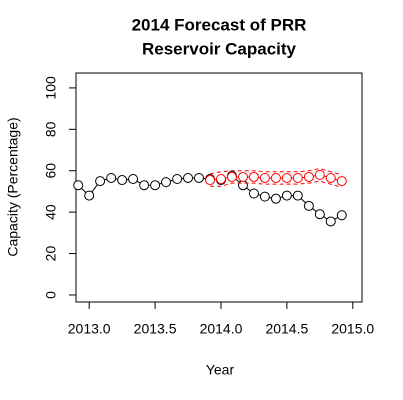 The height and width of the screenshot is (400, 403). What do you see at coordinates (352, 329) in the screenshot?
I see `x-tick-label: 2015.0` at bounding box center [352, 329].